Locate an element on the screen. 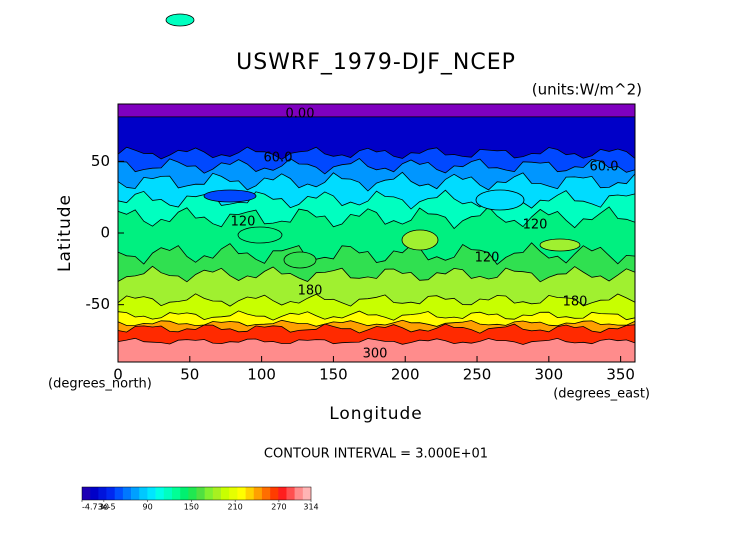 The image size is (752, 536). colorbar-frame is located at coordinates (196, 493).